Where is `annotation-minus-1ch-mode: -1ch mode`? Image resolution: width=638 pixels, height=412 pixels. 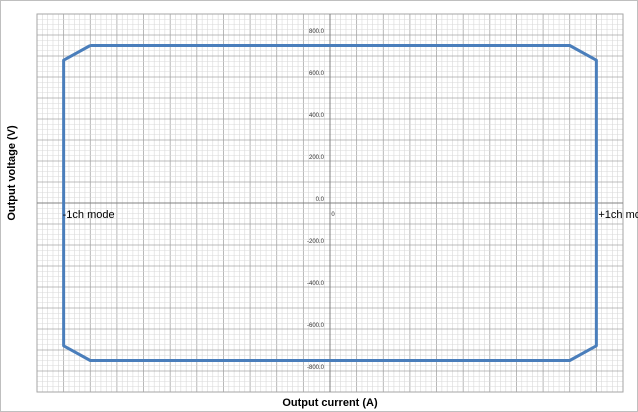 annotation-minus-1ch-mode: -1ch mode is located at coordinates (89, 215).